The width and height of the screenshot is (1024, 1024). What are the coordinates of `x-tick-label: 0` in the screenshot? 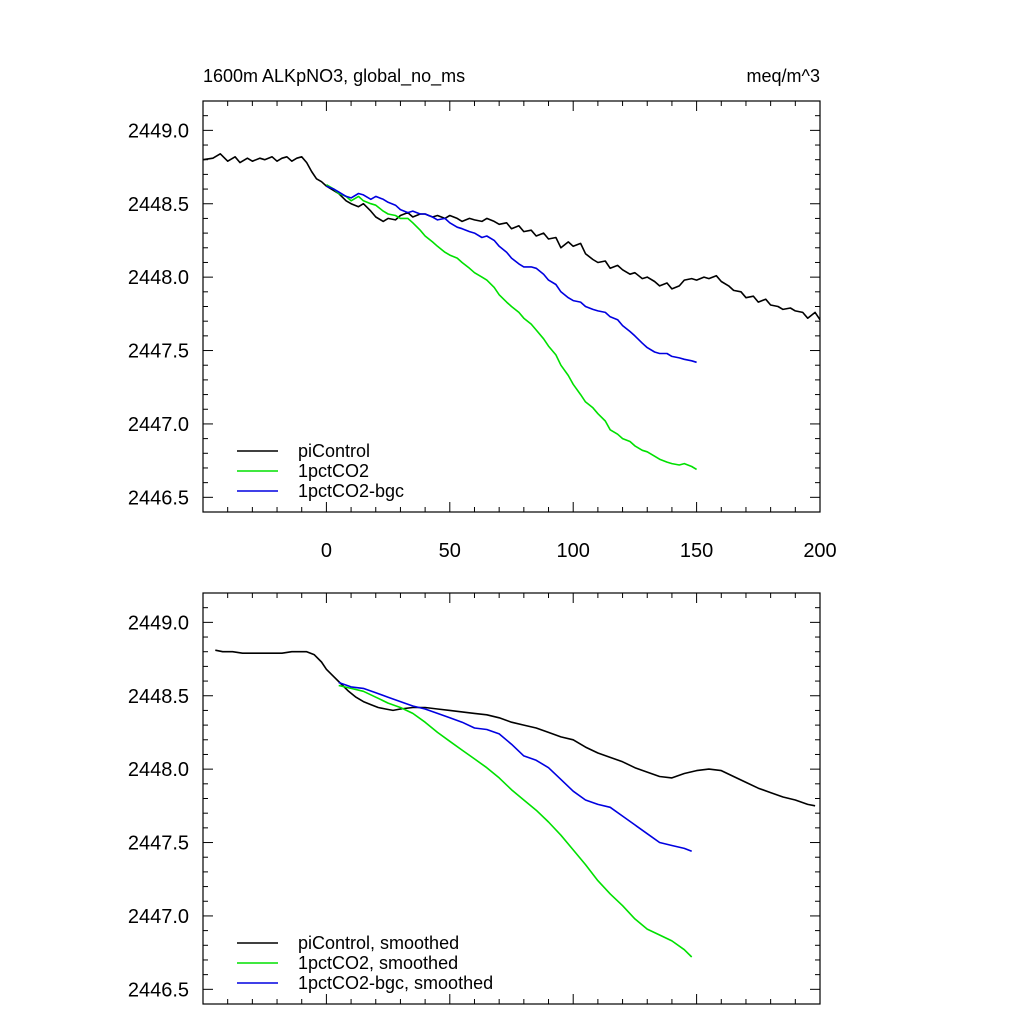 It's located at (326, 551).